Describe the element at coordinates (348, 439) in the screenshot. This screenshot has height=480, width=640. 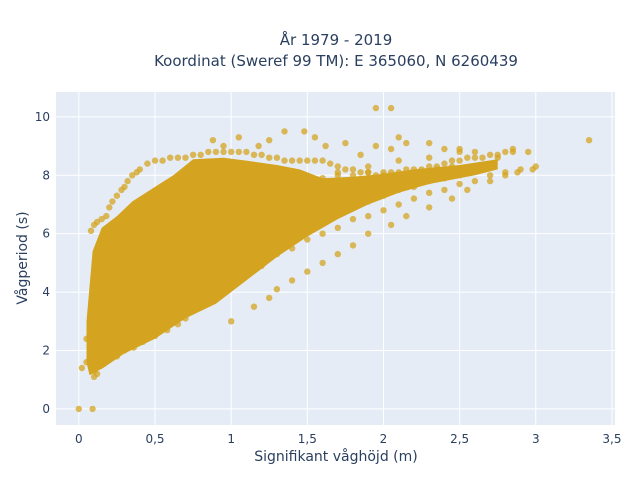
I see `x-tick-labels: 0 0,5 1 1,5 2 2,5 3 3,5` at that location.